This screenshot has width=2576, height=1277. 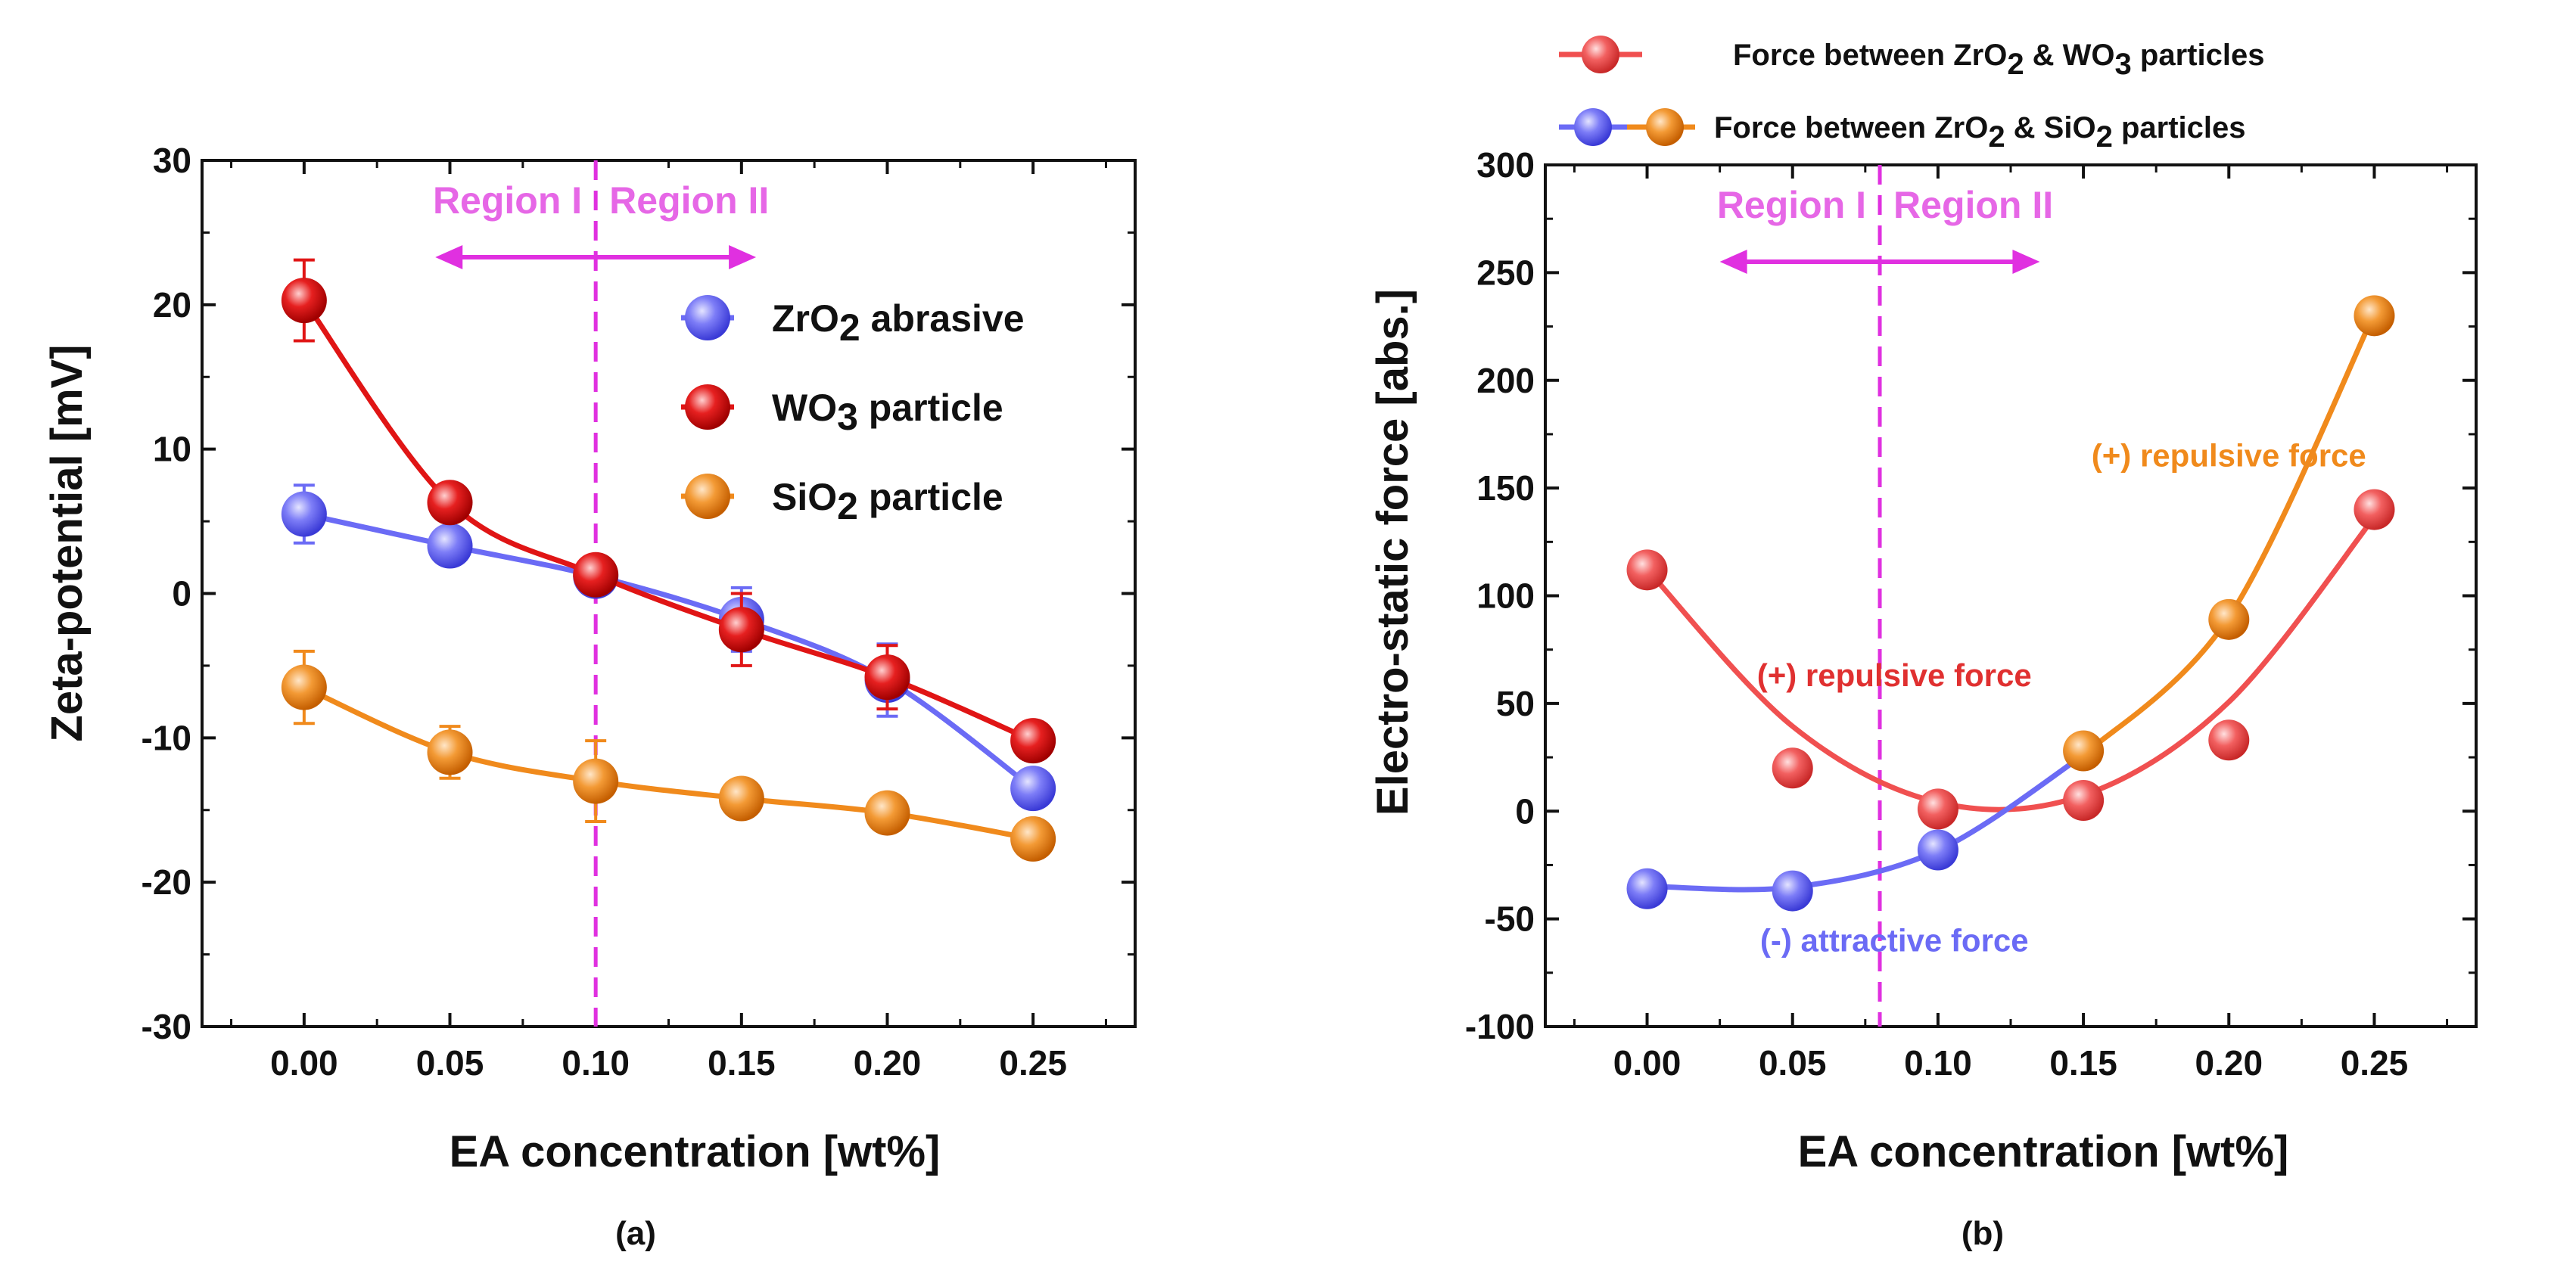 What do you see at coordinates (182, 594) in the screenshot?
I see `panel-a-y-tick-label: 0` at bounding box center [182, 594].